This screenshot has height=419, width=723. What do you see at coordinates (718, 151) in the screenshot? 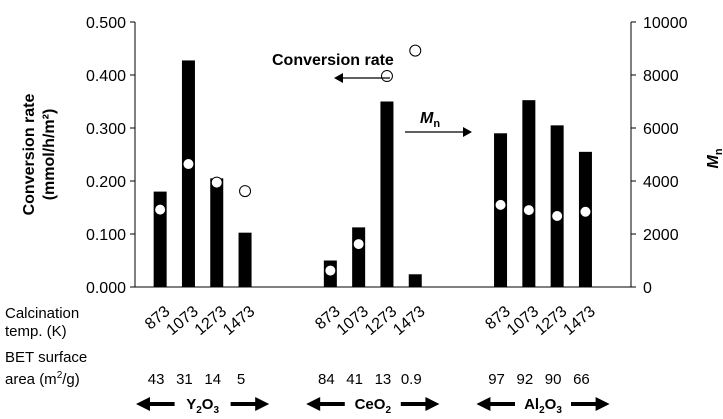
I see `right-axis-title-sub: n` at bounding box center [718, 151].